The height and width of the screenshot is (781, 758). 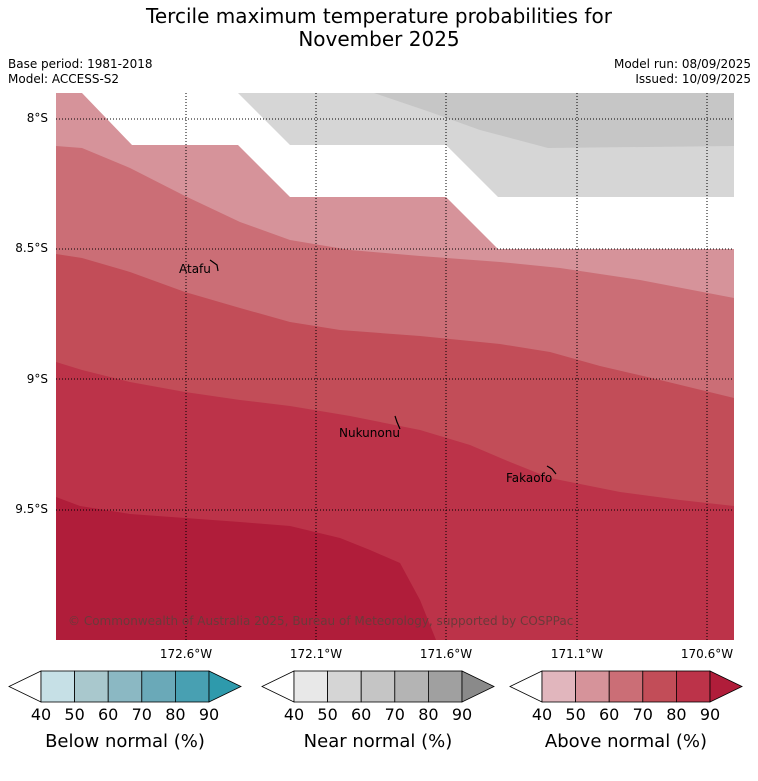 What do you see at coordinates (37, 379) in the screenshot?
I see `lat-label-9: 9°S` at bounding box center [37, 379].